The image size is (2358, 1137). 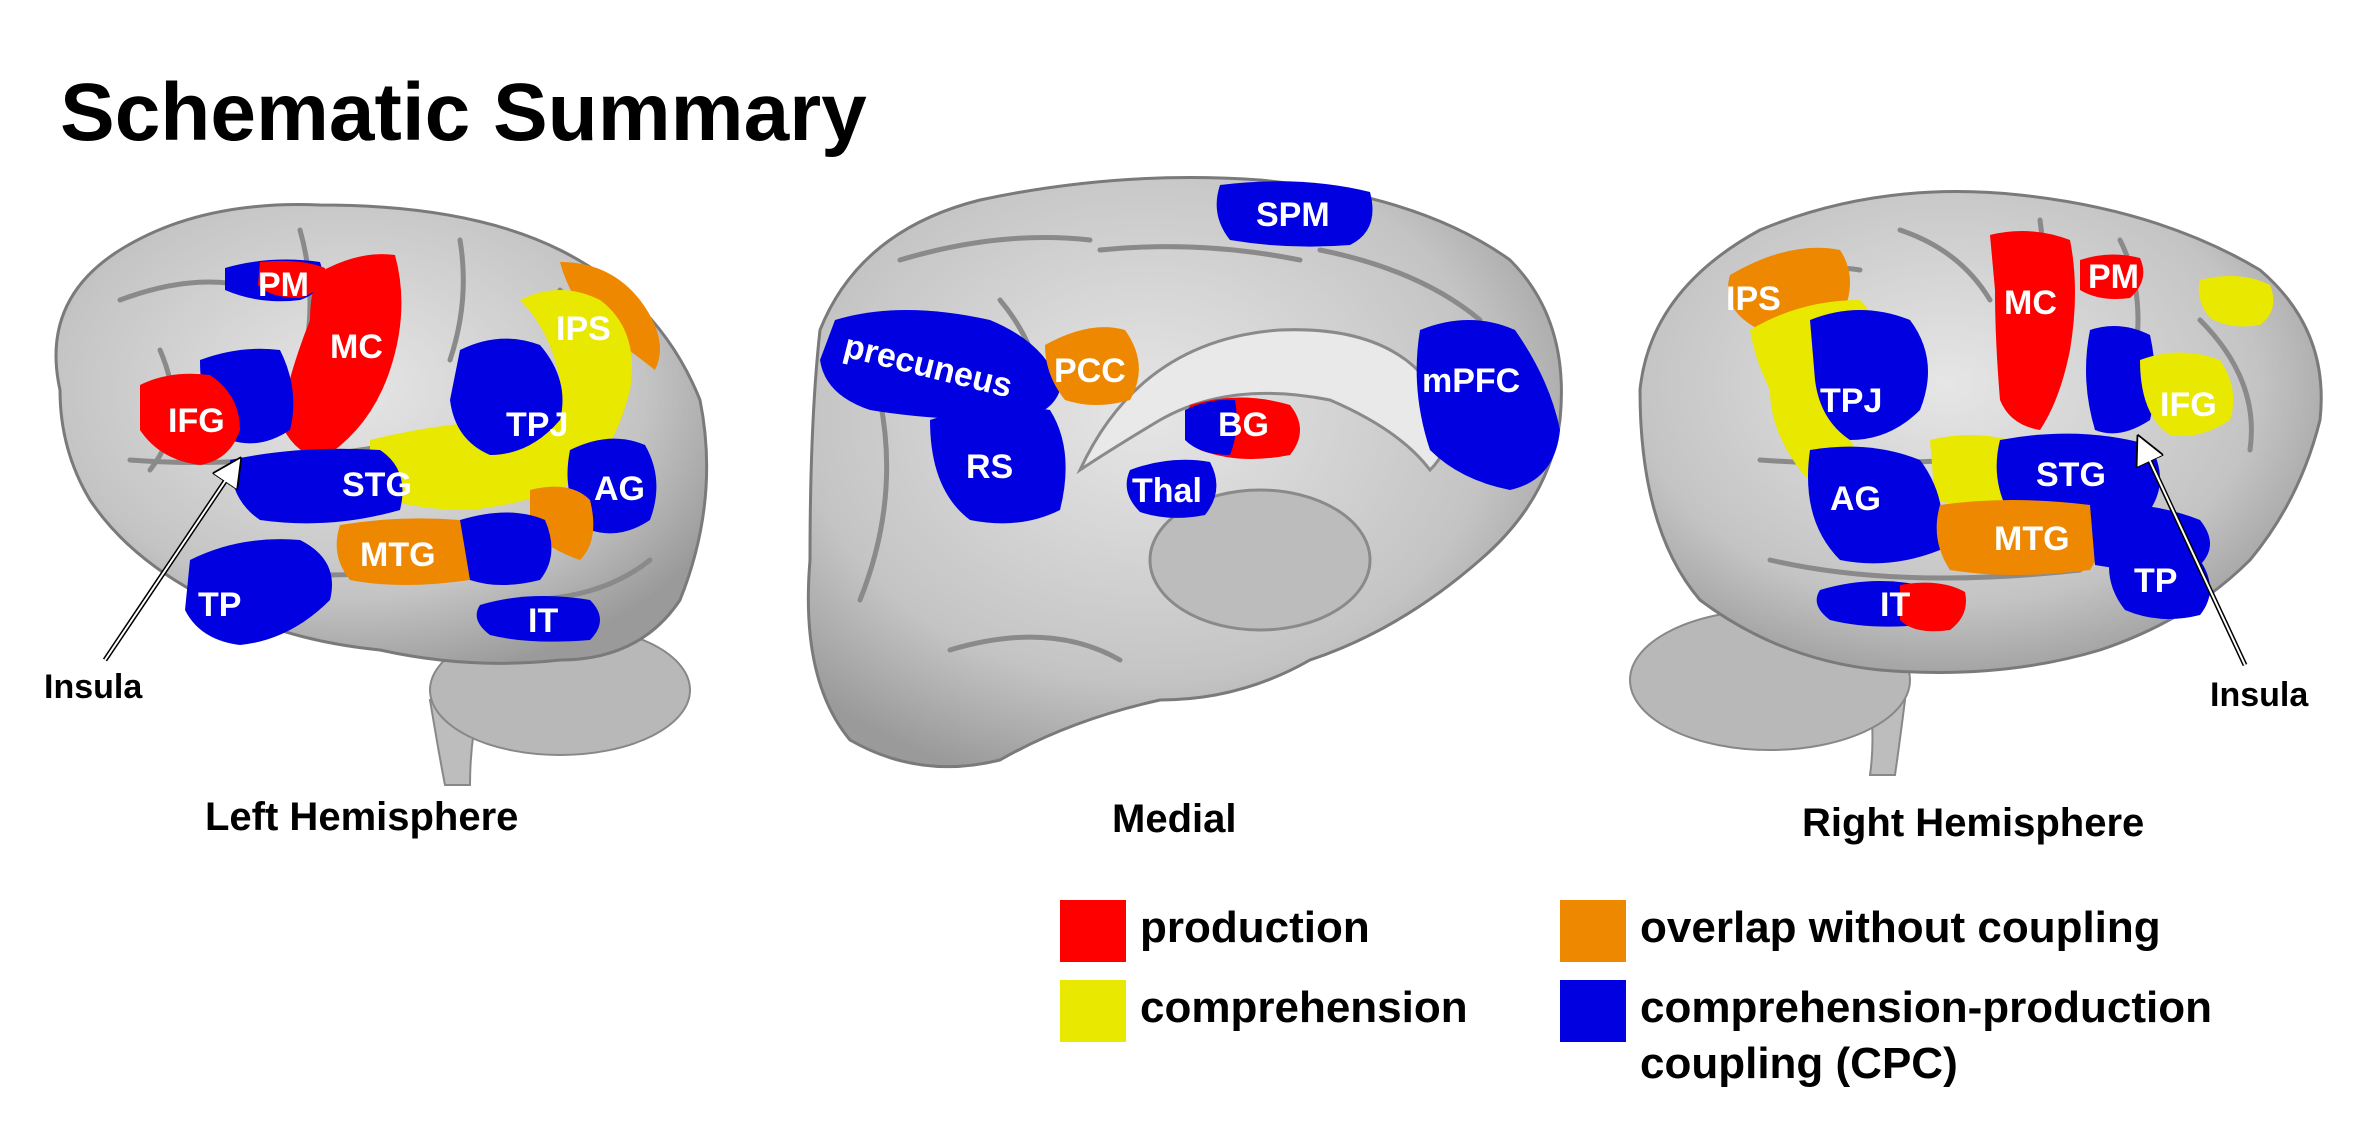 What do you see at coordinates (170, 562) in the screenshot?
I see `left-insula-arrow-highlight` at bounding box center [170, 562].